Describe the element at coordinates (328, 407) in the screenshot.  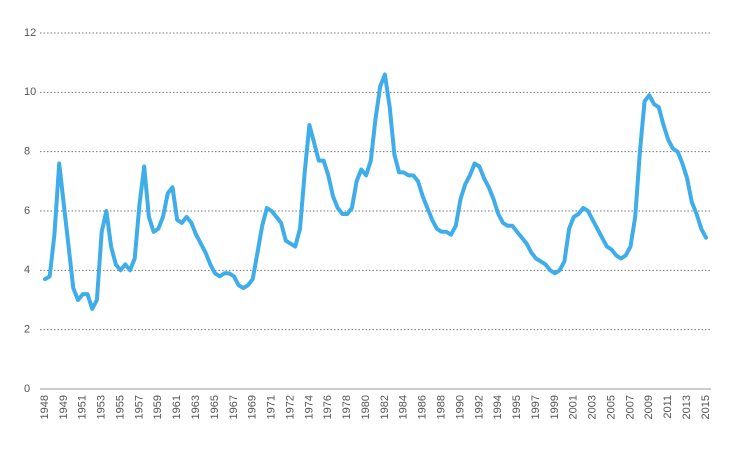
I see `x-tick-label: 1976` at that location.